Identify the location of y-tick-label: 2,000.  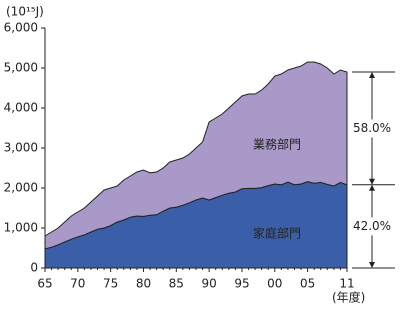
(21, 188).